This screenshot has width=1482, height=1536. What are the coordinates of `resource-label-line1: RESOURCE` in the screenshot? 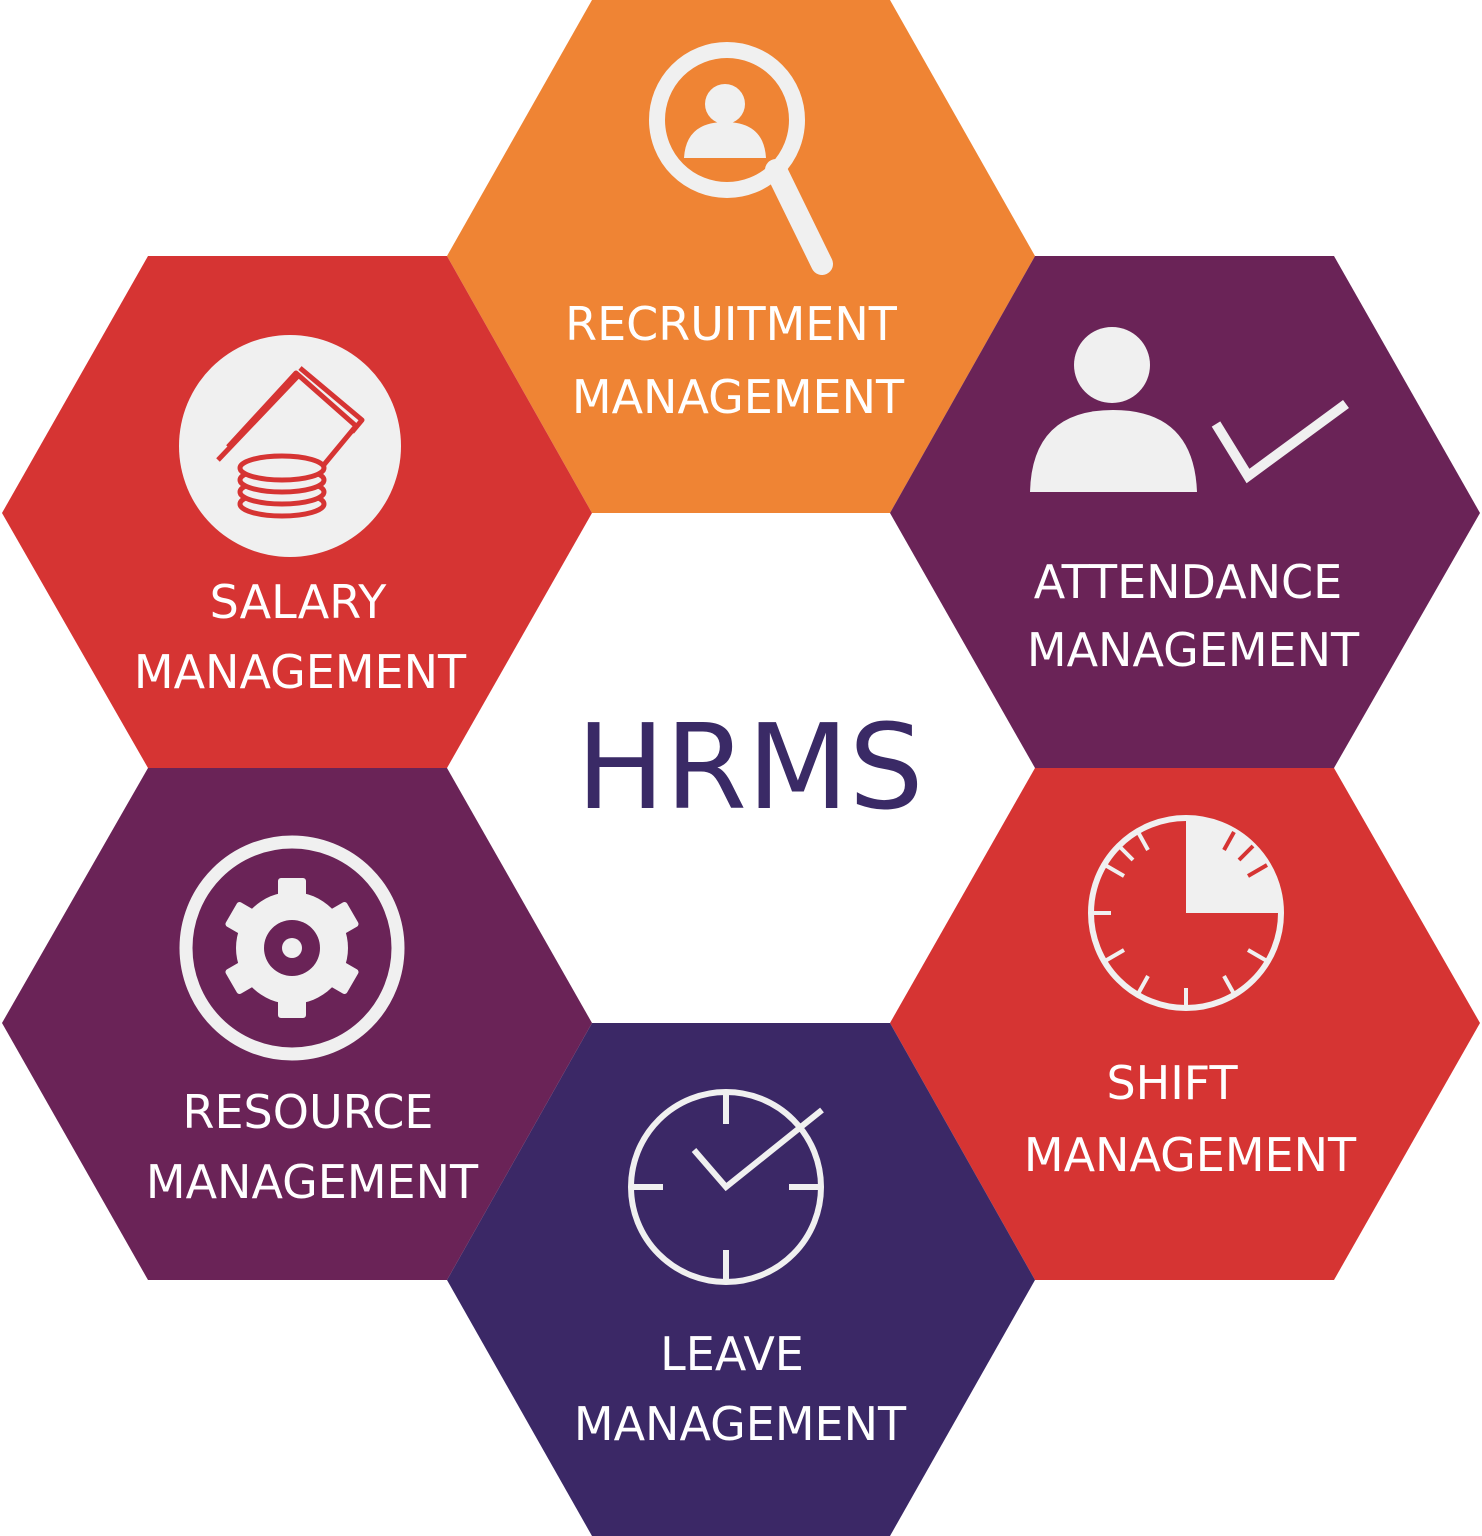 It's located at (308, 1112).